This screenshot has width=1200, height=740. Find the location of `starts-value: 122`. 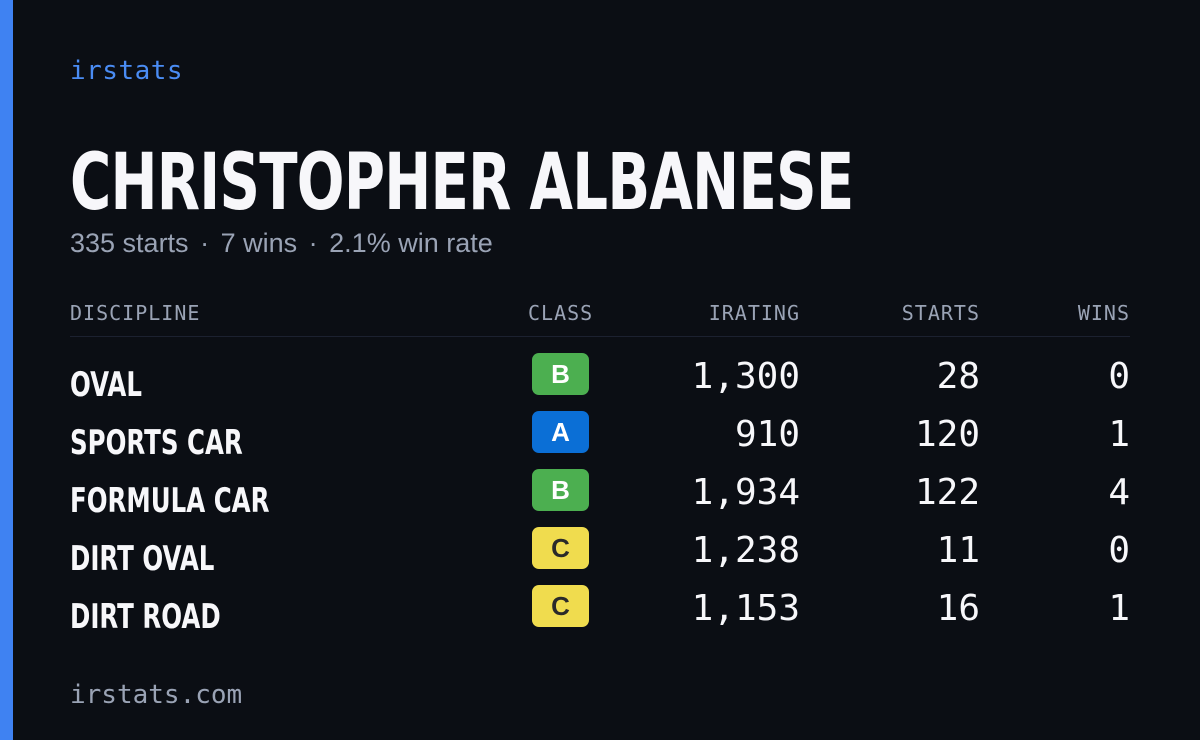

starts-value: 122 is located at coordinates (947, 492).